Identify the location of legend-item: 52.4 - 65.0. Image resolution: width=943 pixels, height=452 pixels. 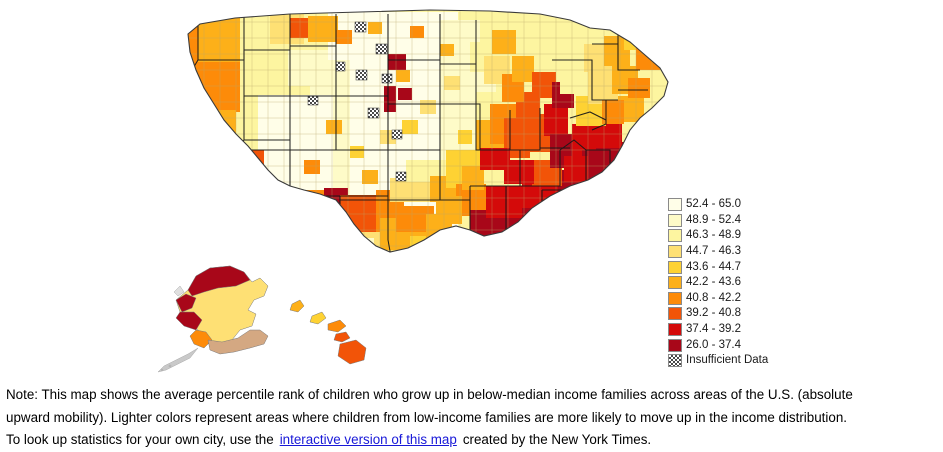
(733, 205).